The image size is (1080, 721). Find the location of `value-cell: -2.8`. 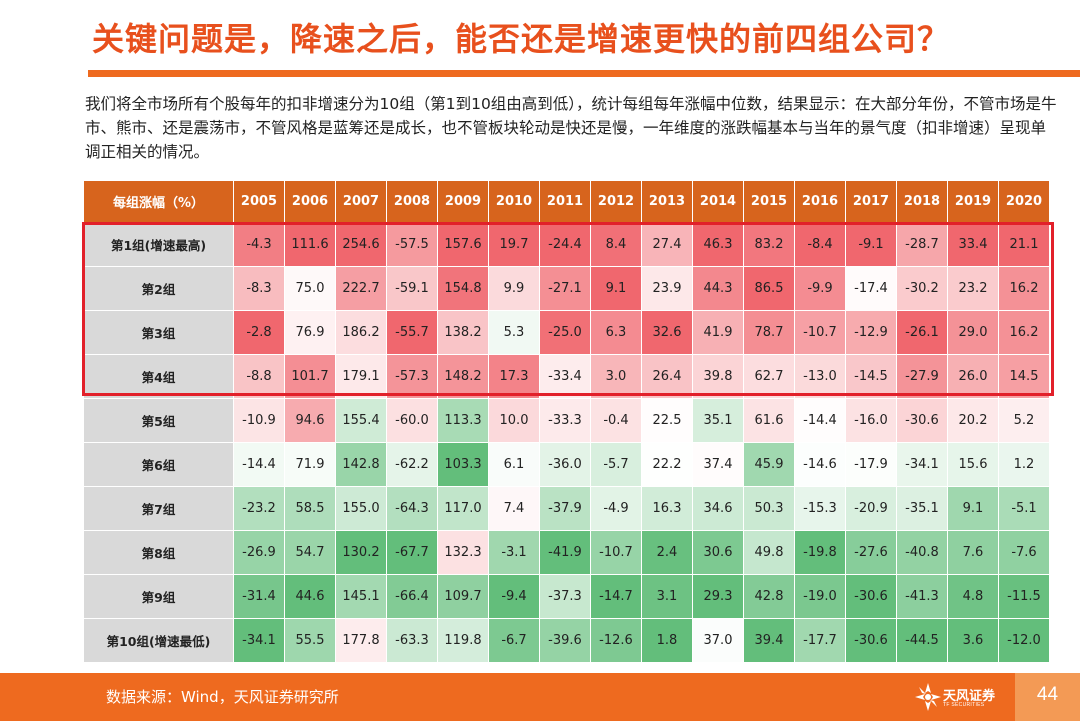

value-cell: -2.8 is located at coordinates (259, 332).